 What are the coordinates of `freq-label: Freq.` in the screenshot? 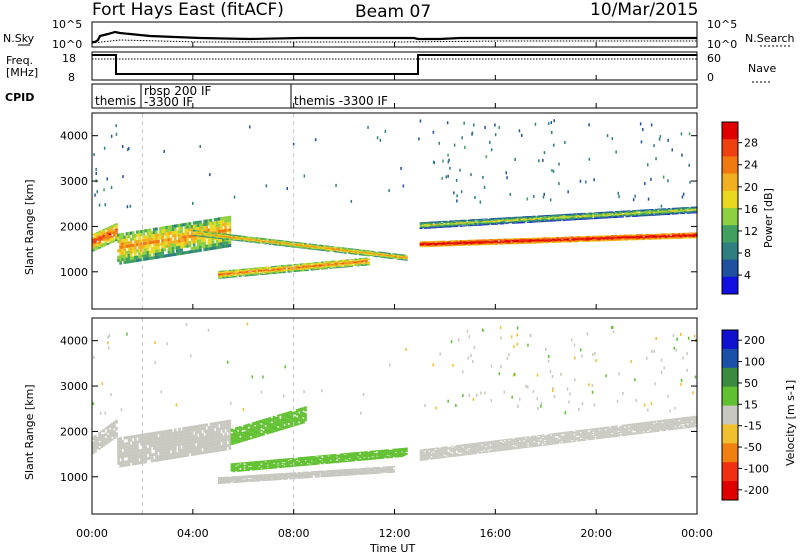 It's located at (19, 60).